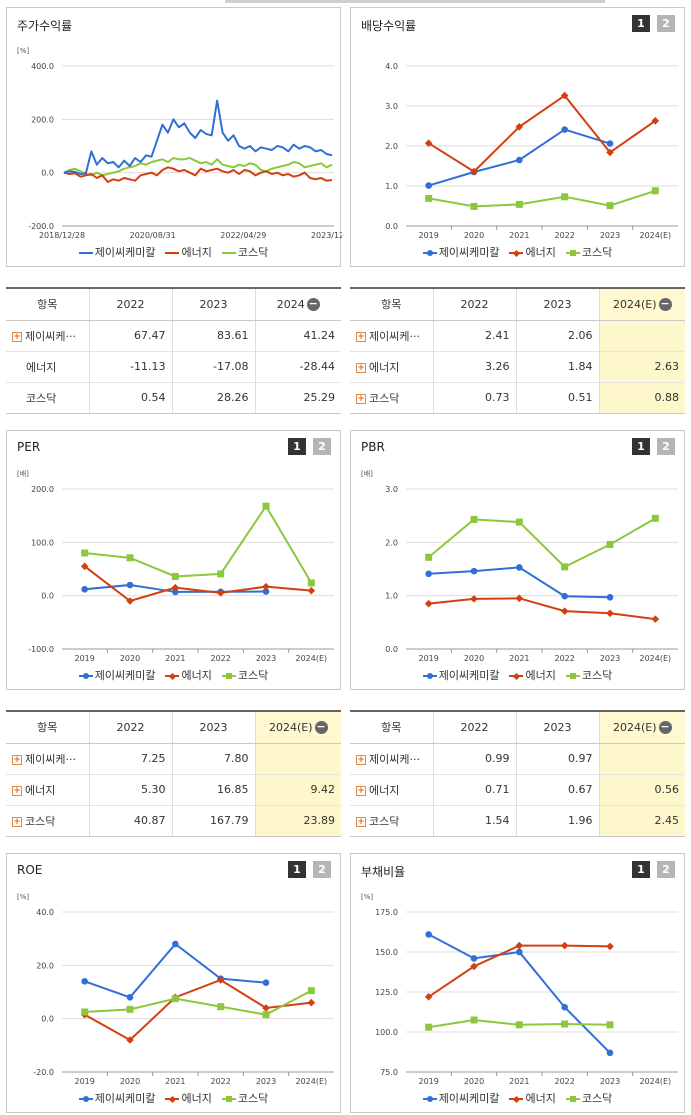  I want to click on y-tick-label: 175.0, so click(386, 912).